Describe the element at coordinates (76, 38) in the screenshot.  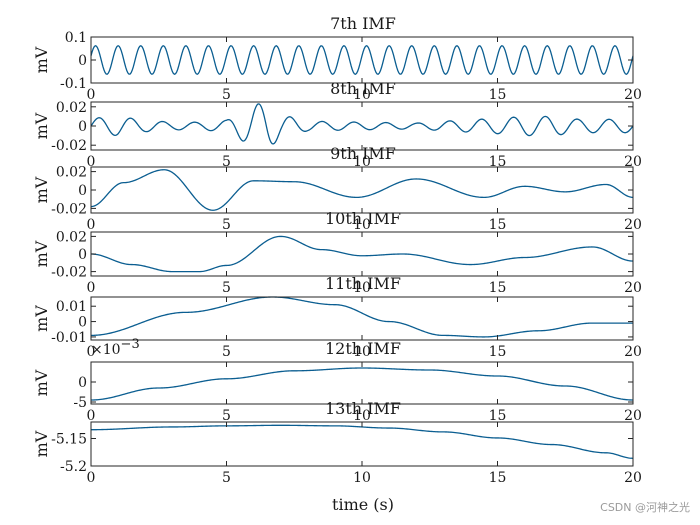
I see `y-tick-label: 0.1` at that location.